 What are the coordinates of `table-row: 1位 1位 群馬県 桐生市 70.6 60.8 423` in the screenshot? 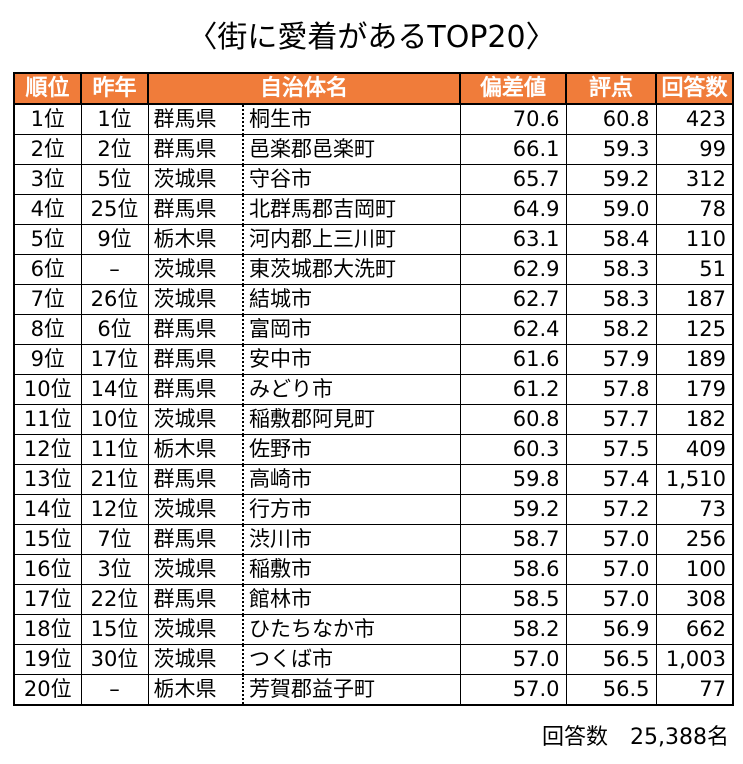 It's located at (374, 119).